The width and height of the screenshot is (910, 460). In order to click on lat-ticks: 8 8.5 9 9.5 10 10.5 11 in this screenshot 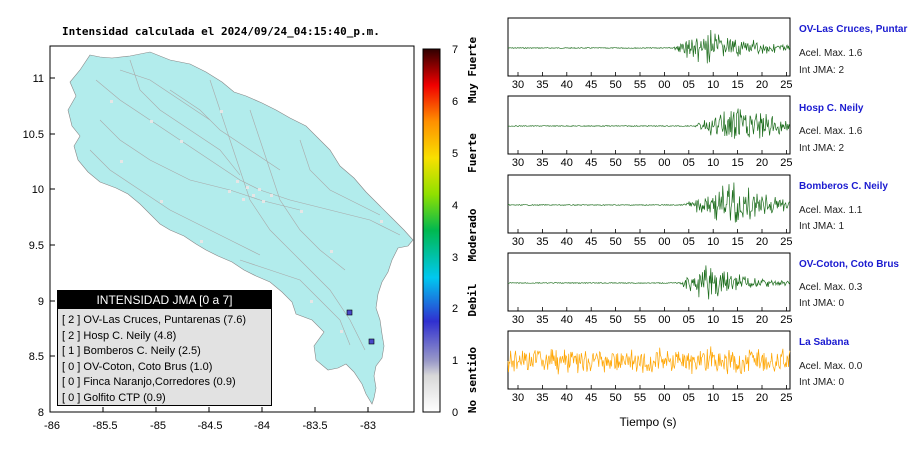, I will do `click(33, 246)`.